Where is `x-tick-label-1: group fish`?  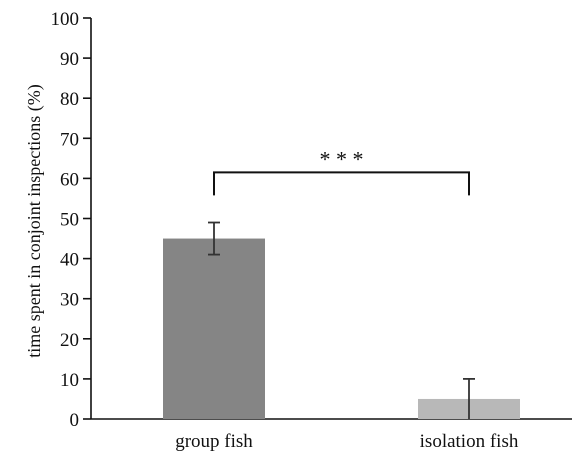 x-tick-label-1: group fish is located at coordinates (214, 441).